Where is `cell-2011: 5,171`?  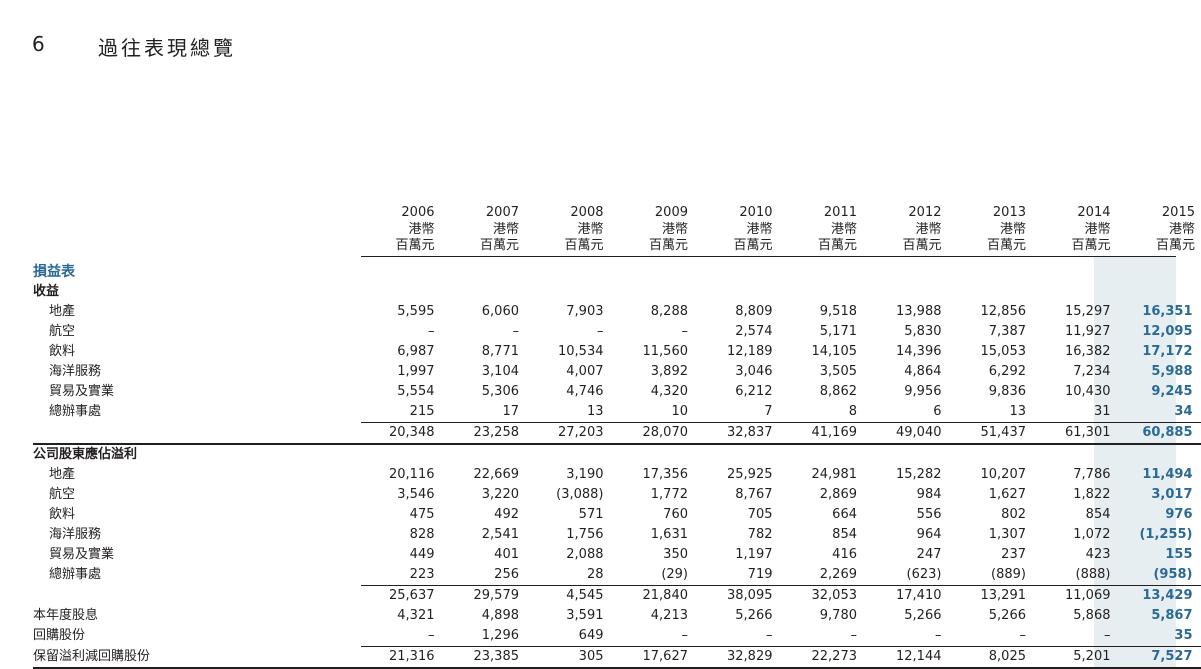
cell-2011: 5,171 is located at coordinates (838, 331).